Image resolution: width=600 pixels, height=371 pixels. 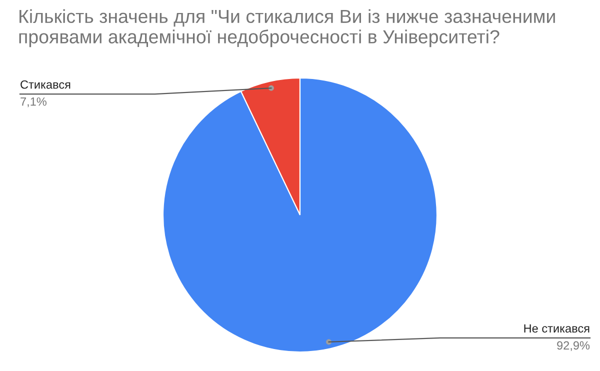 What do you see at coordinates (33, 102) in the screenshot?
I see `data-label: 7,1%` at bounding box center [33, 102].